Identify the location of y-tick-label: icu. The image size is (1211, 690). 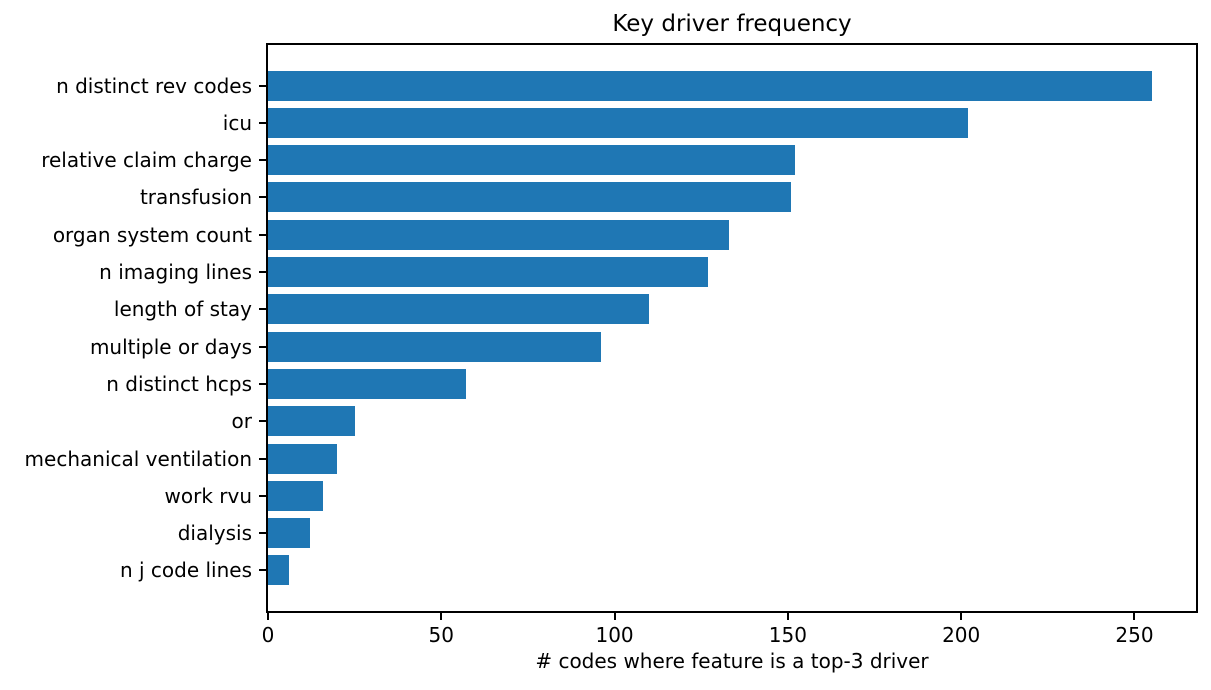
(237, 122).